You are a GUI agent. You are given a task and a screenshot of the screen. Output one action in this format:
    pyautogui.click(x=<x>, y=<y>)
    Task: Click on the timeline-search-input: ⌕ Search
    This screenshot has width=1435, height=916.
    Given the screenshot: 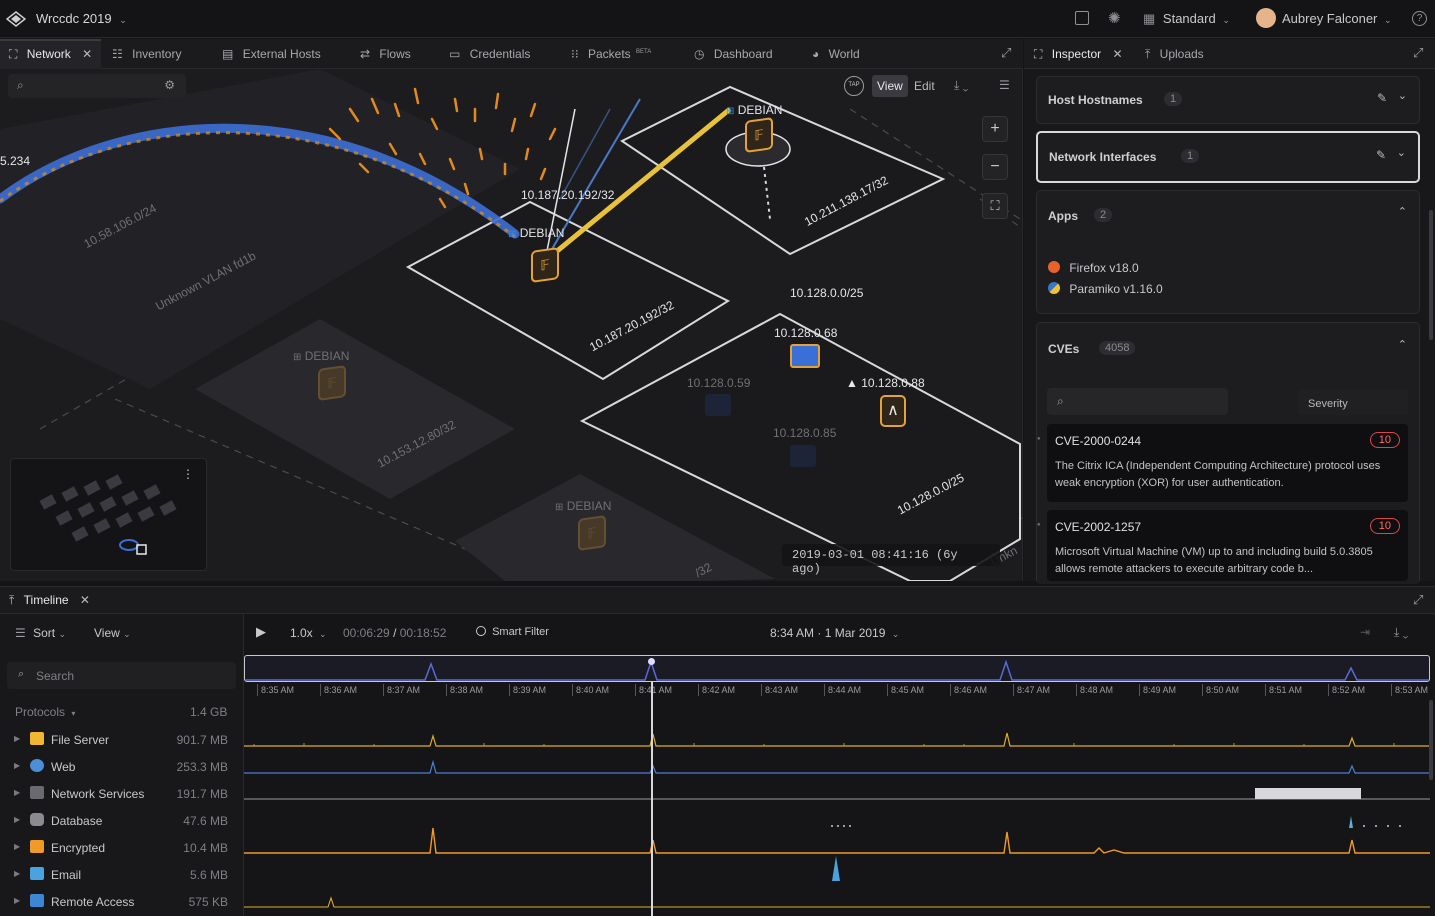 What is the action you would take?
    pyautogui.click(x=121, y=675)
    